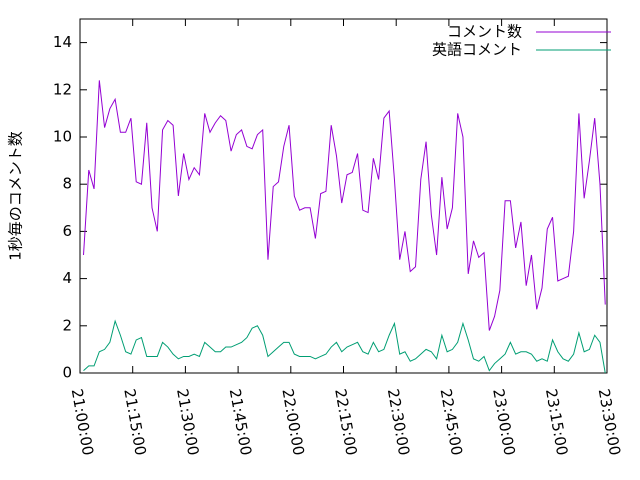 The width and height of the screenshot is (640, 480). What do you see at coordinates (67, 325) in the screenshot?
I see `y-tick-label: 2` at bounding box center [67, 325].